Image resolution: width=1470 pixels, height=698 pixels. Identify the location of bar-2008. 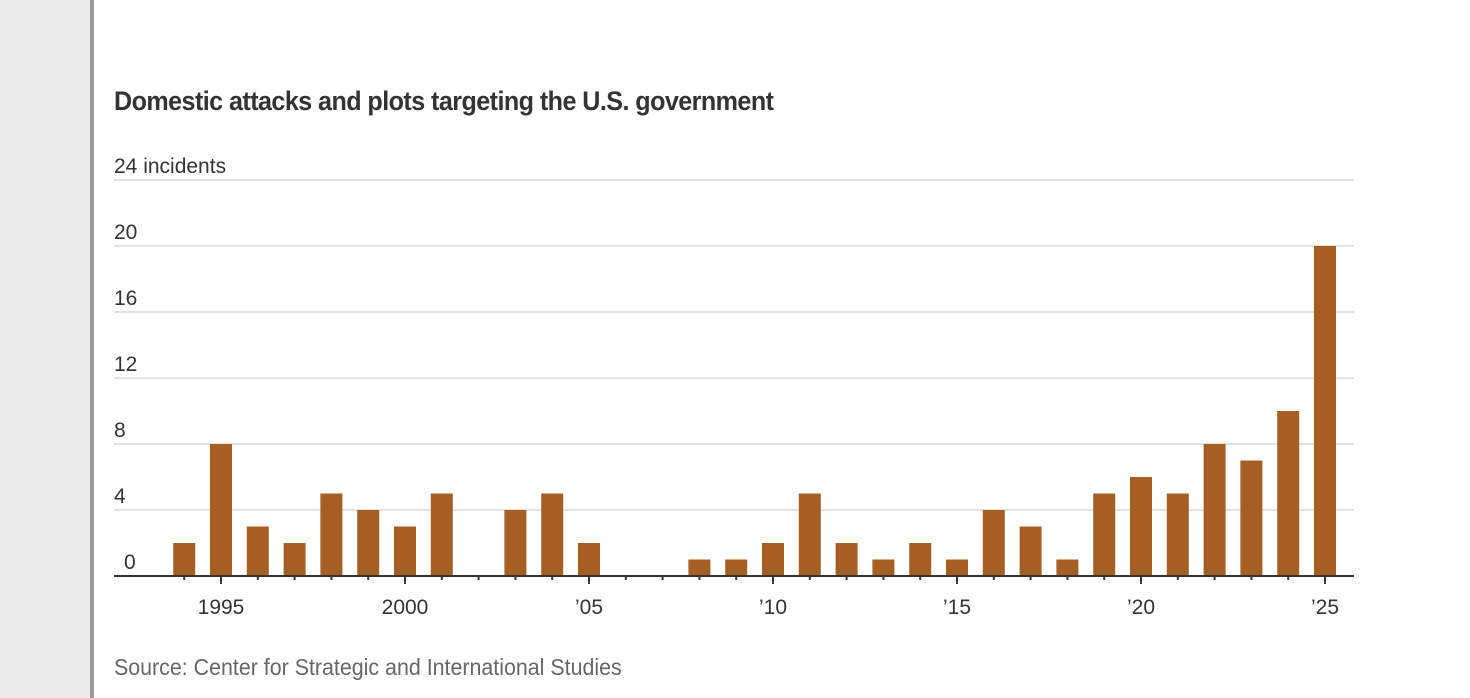
(699, 567).